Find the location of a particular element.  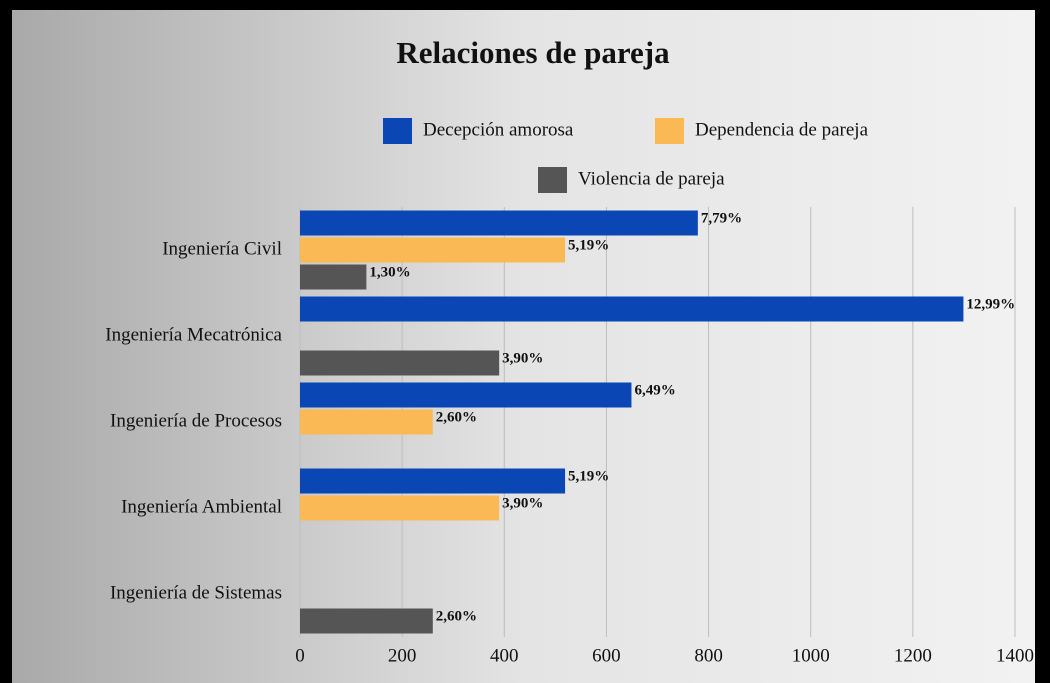

y-tick-label: Ingeniería Civil is located at coordinates (222, 248).